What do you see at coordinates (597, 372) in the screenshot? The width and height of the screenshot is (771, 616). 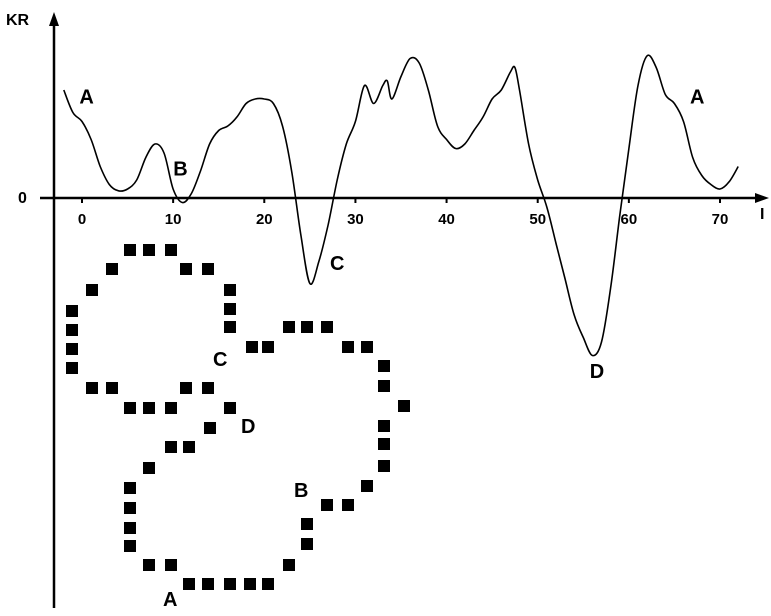 I see `peak-label: D` at bounding box center [597, 372].